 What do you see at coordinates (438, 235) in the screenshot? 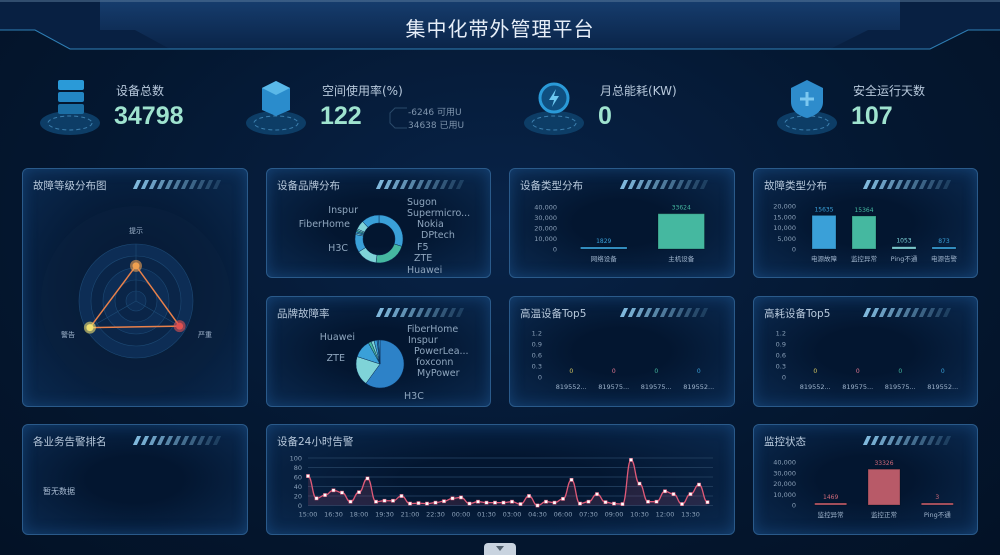
I see `slice-label: DPtech` at bounding box center [438, 235].